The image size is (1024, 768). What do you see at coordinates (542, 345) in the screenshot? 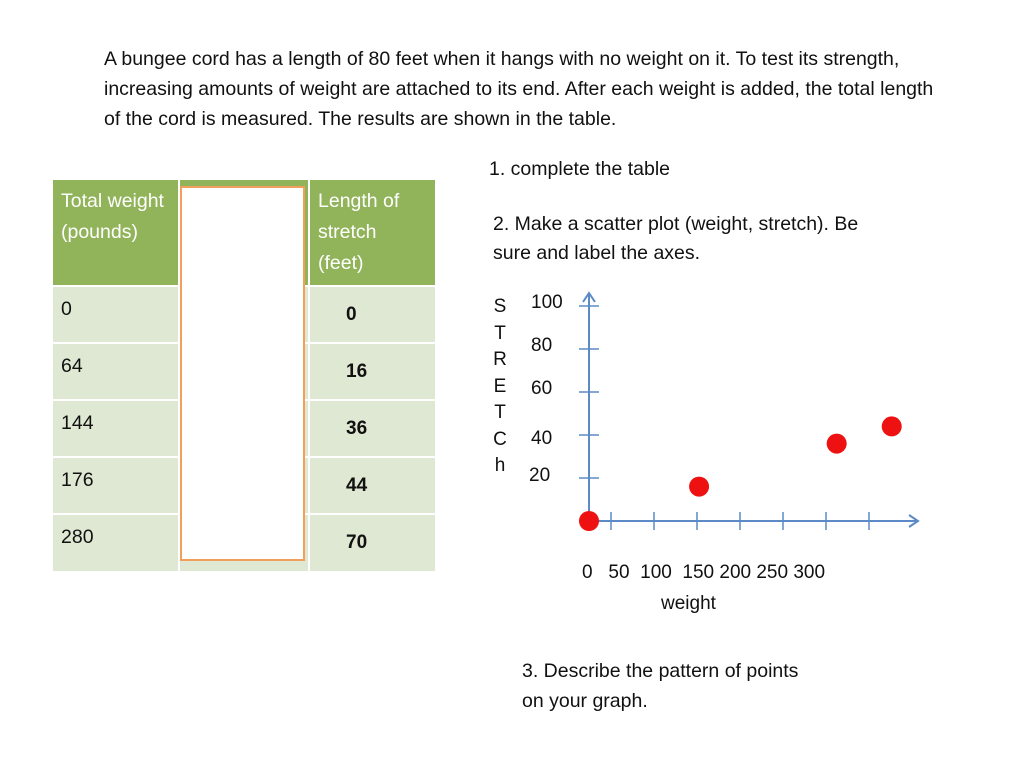
I see `y-tick-label: 80` at bounding box center [542, 345].